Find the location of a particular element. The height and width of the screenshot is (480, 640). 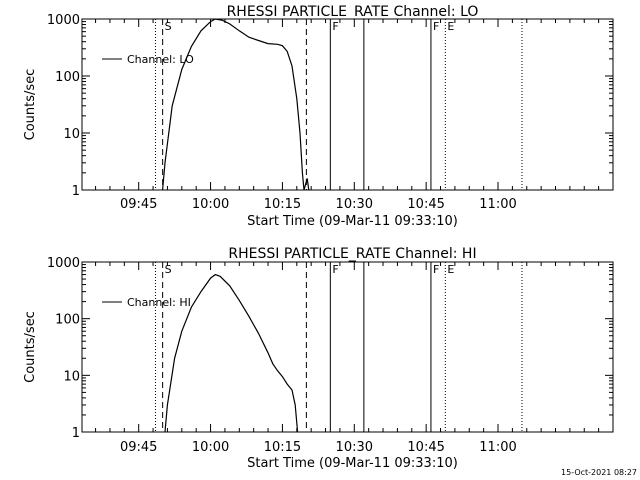

chart-title: RHESSI PARTICLE_RATE Channel: LO is located at coordinates (353, 12).